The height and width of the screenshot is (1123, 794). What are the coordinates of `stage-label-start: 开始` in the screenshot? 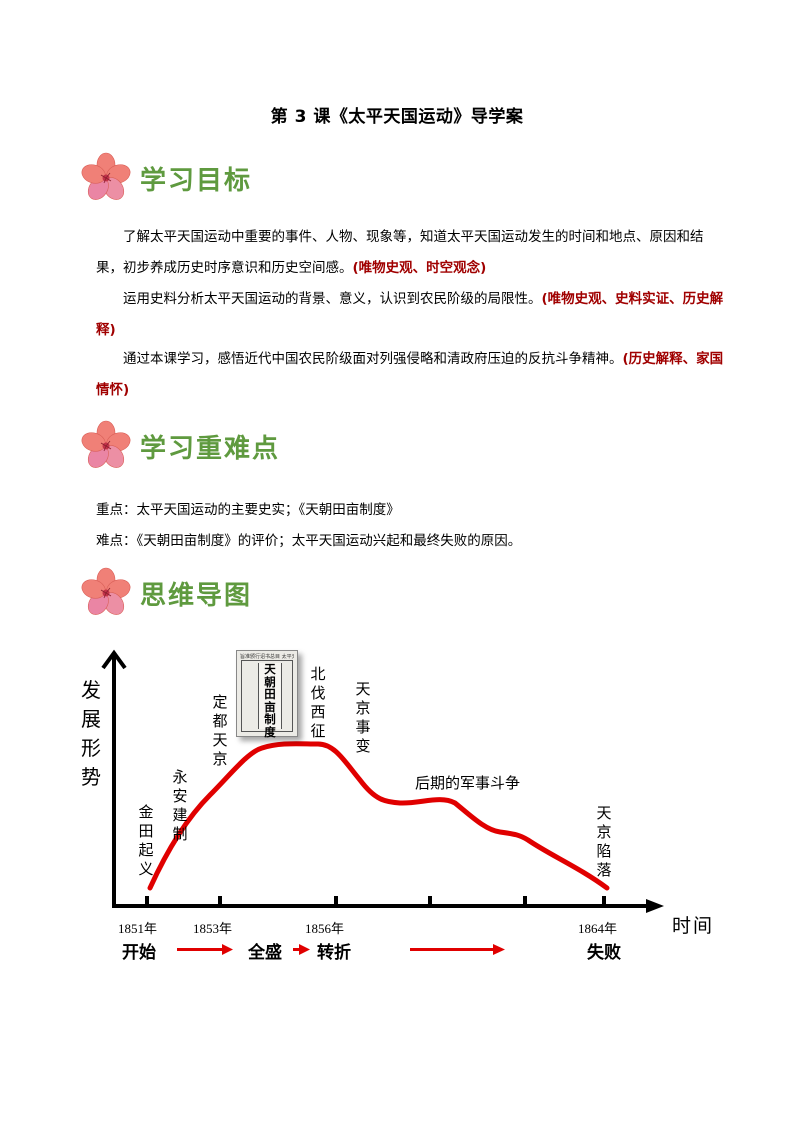 It's located at (139, 953).